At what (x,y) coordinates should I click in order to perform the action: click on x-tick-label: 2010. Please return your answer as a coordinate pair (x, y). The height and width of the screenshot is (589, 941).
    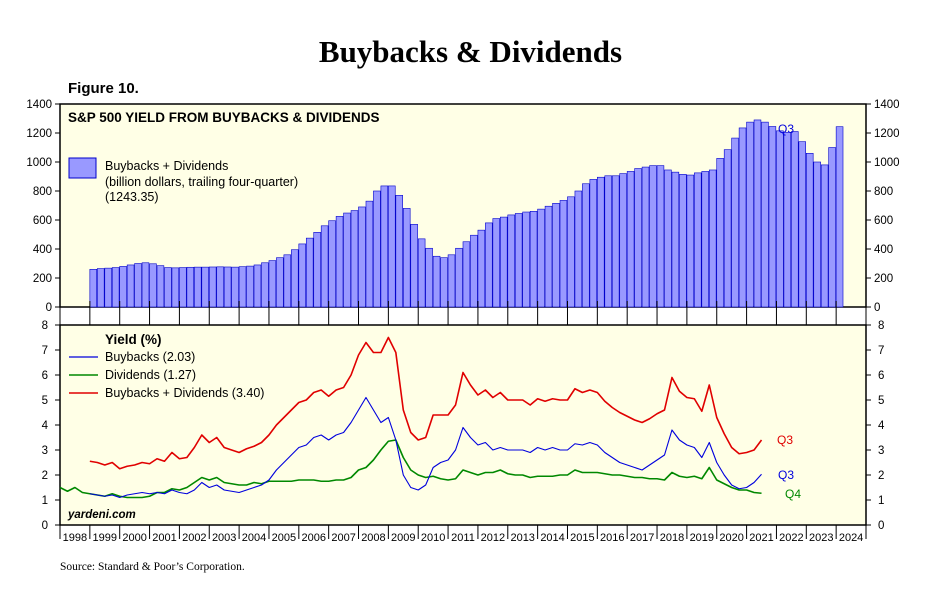
    Looking at the image, I should click on (433, 538).